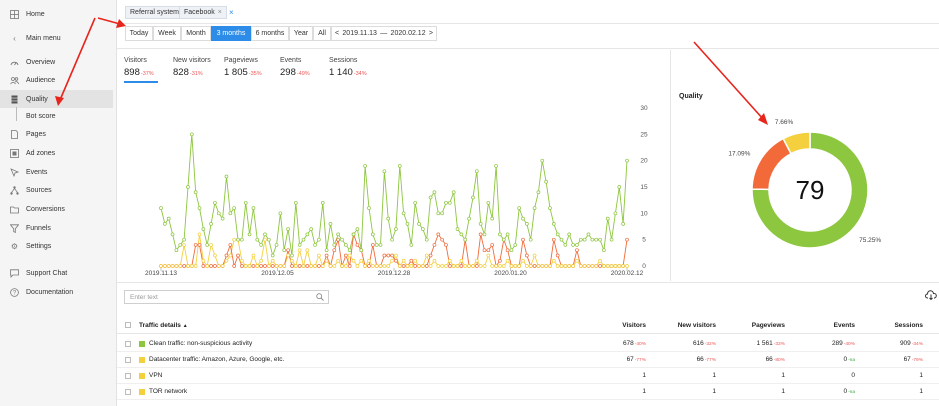  Describe the element at coordinates (528, 392) in the screenshot. I see `table-row: TOR network 1 1 1 0-na 1` at that location.